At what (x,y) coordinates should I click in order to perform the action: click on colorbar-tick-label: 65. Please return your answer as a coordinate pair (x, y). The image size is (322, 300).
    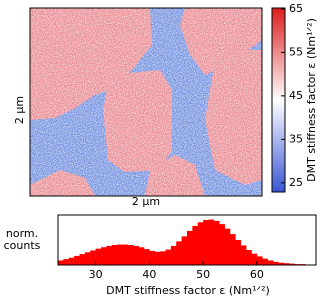
    Looking at the image, I should click on (296, 8).